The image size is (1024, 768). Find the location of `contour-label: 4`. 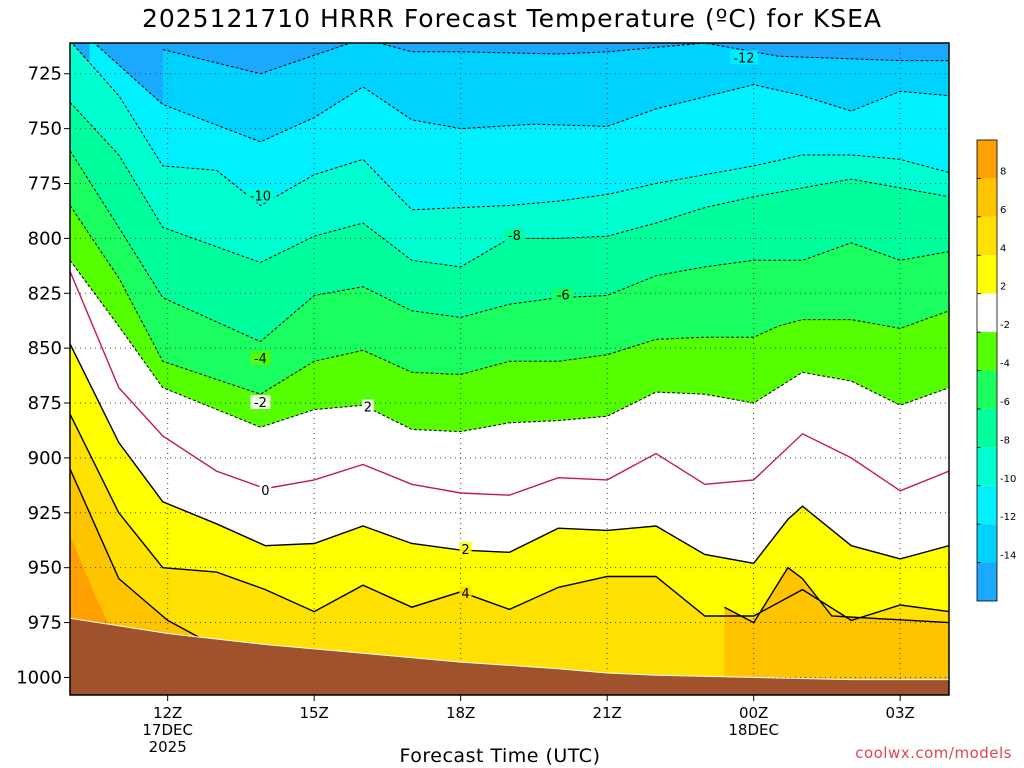

contour-label: 4 is located at coordinates (465, 594).